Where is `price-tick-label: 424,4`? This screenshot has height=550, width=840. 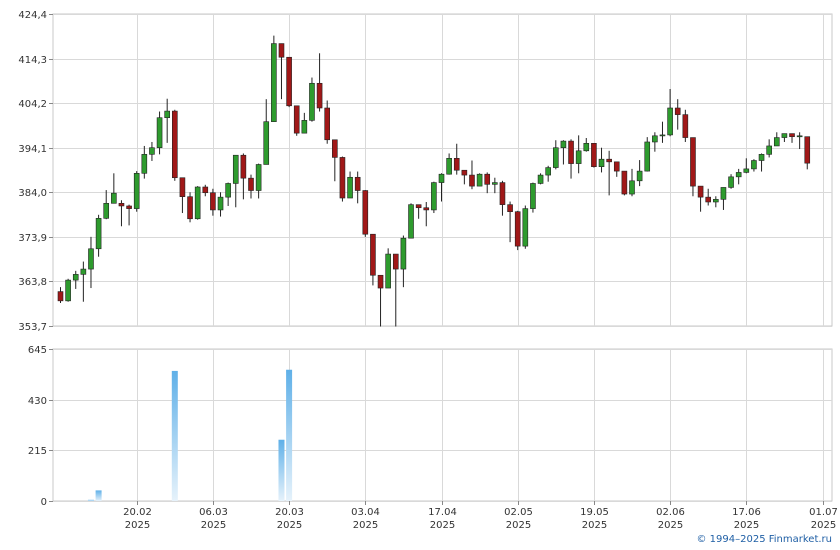
price-tick-label: 424,4 is located at coordinates (32, 15).